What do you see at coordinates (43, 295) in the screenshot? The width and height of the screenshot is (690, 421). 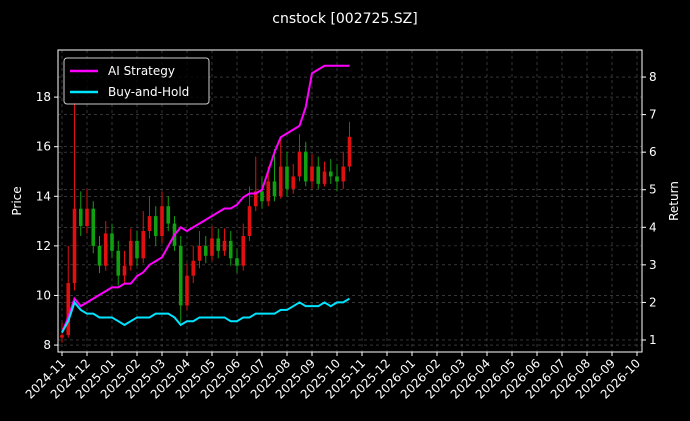 I see `y-tick-label: 10` at bounding box center [43, 295].